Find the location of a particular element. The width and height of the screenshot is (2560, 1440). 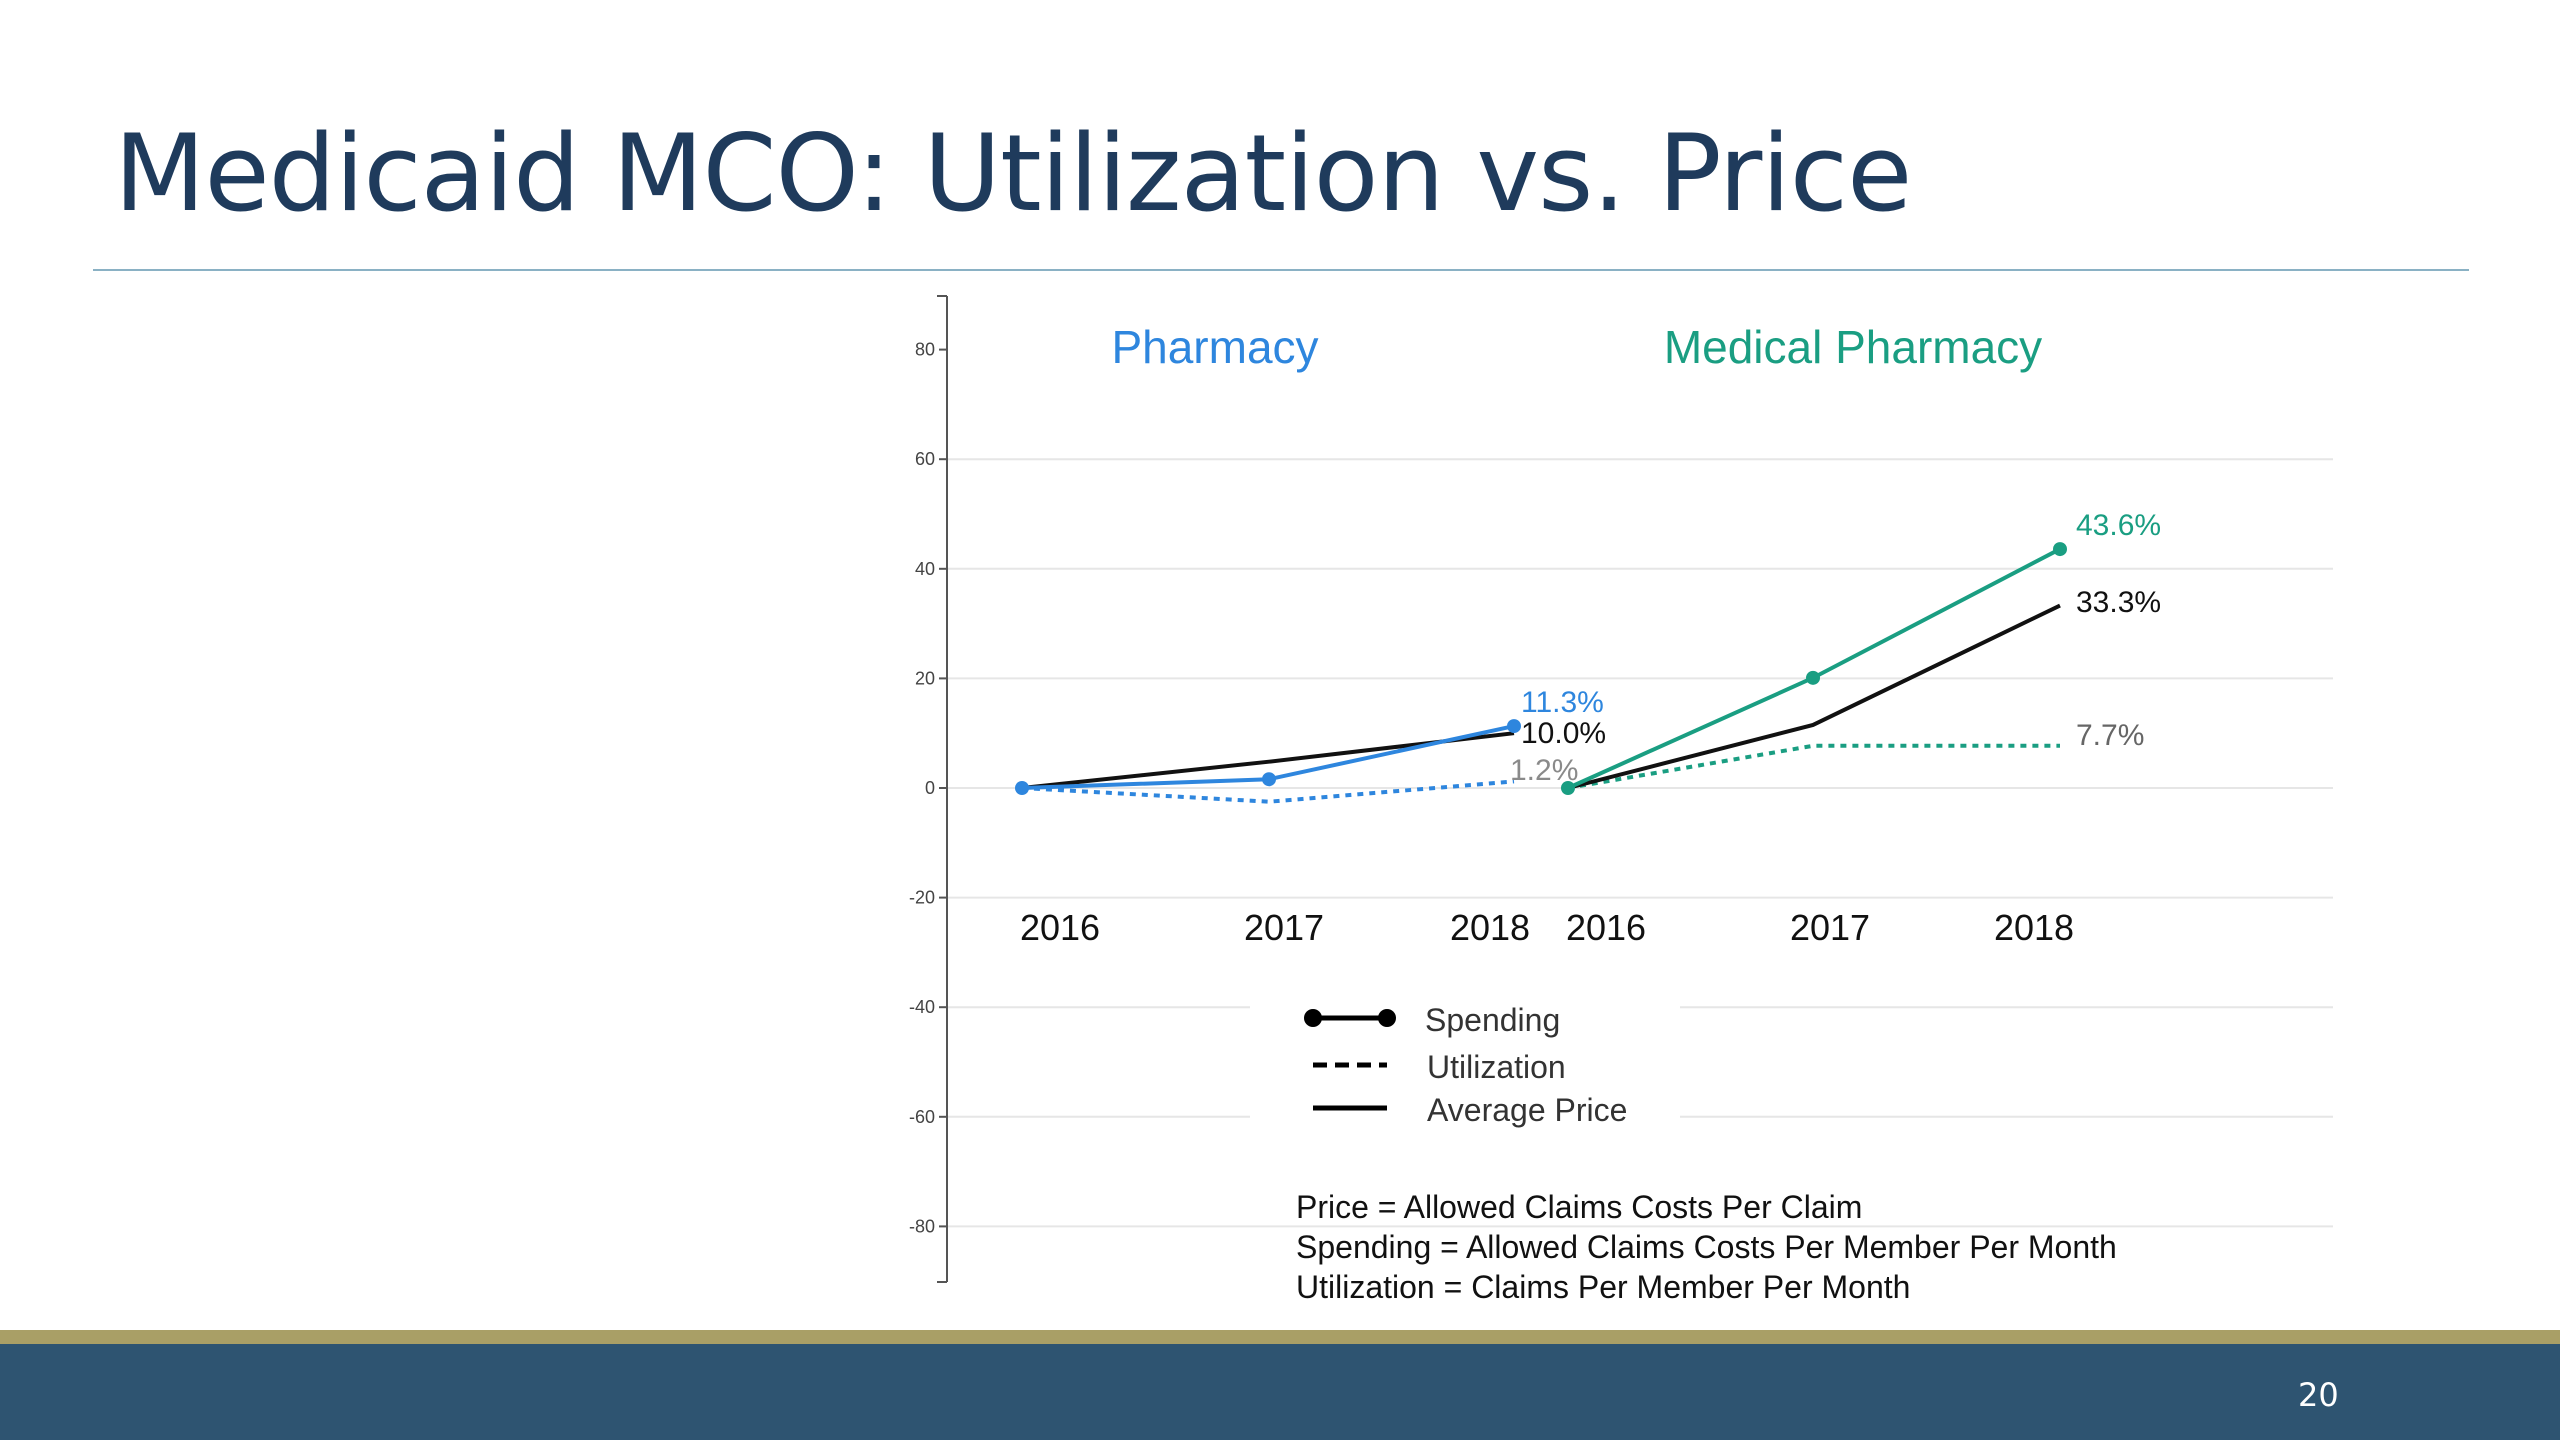

page-number: 20 is located at coordinates (2318, 1395).